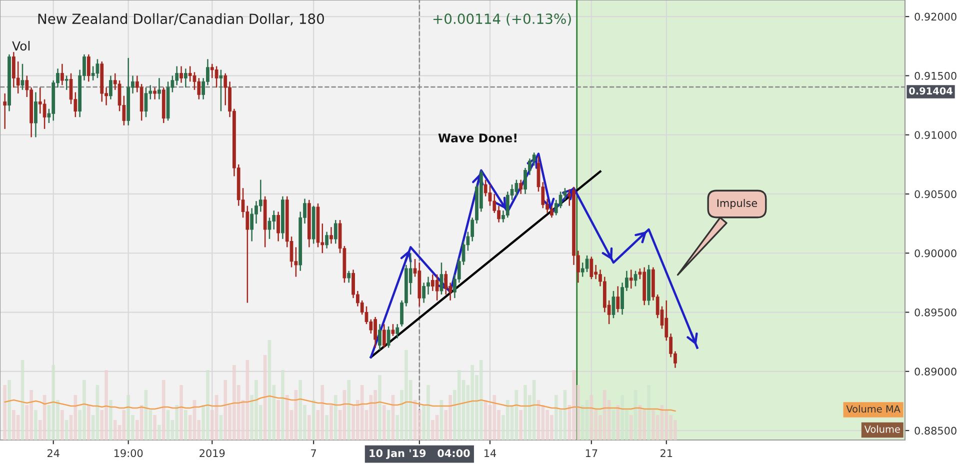 This screenshot has height=466, width=960. Describe the element at coordinates (666, 453) in the screenshot. I see `x-tick-label: 21` at that location.